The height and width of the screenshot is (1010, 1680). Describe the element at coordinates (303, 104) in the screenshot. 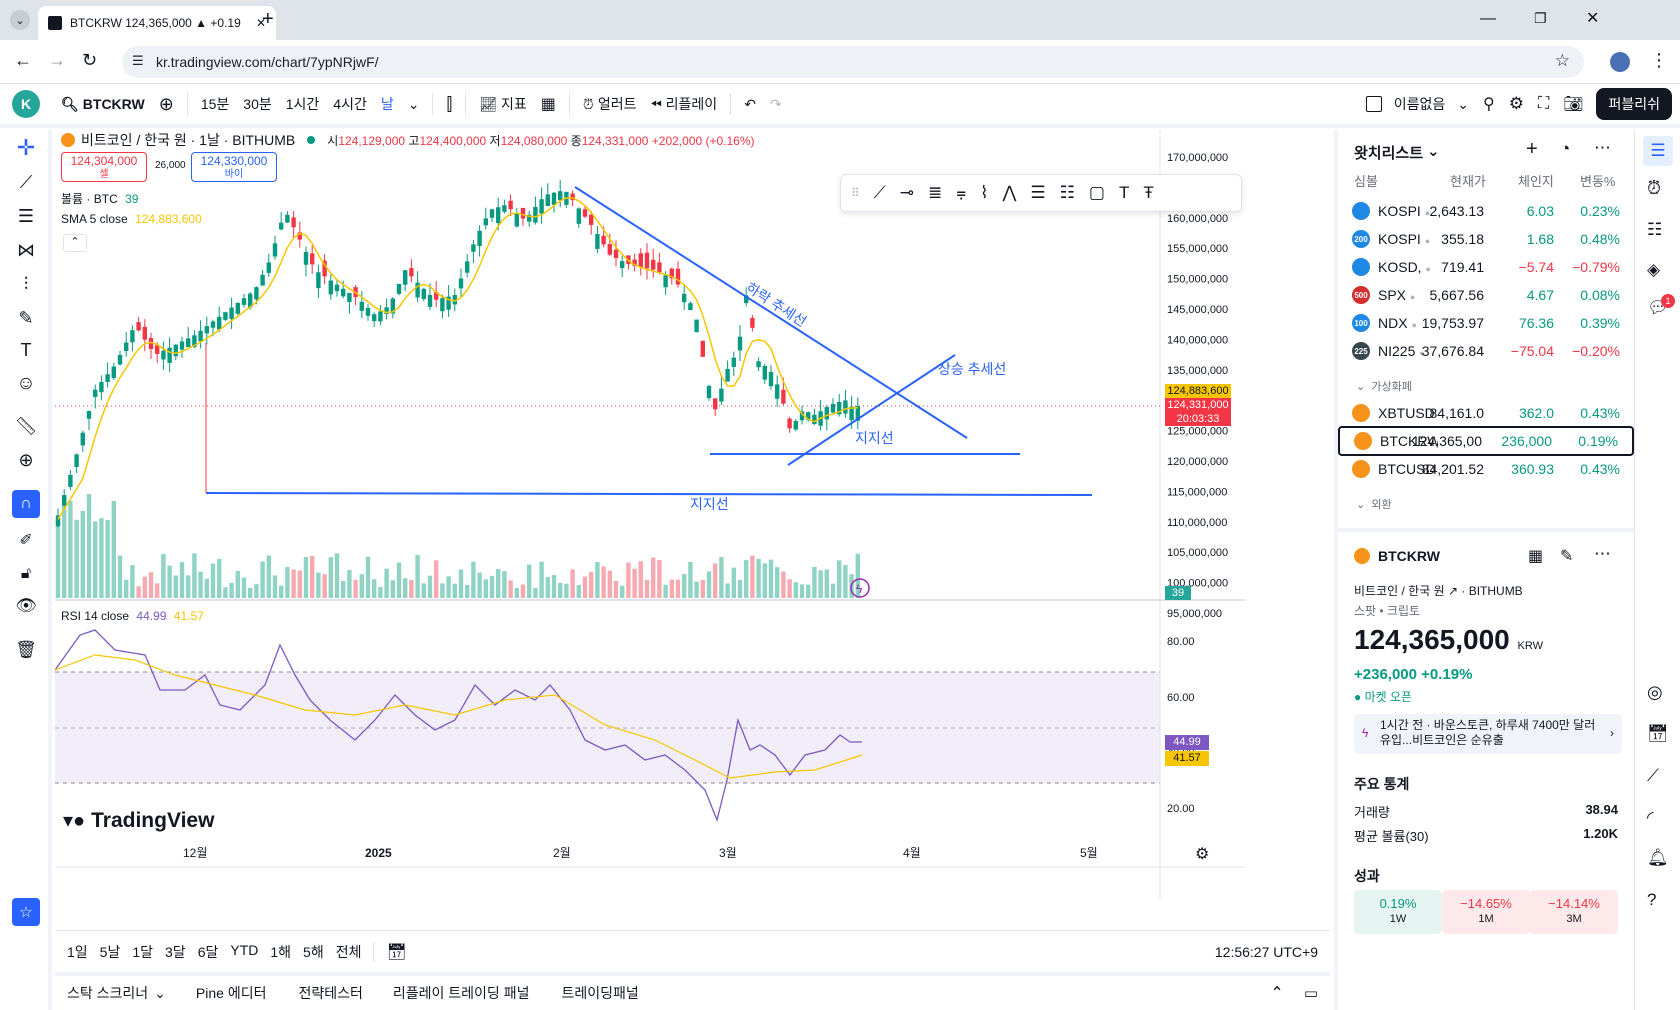

I see `interval-1h: 1시간` at that location.